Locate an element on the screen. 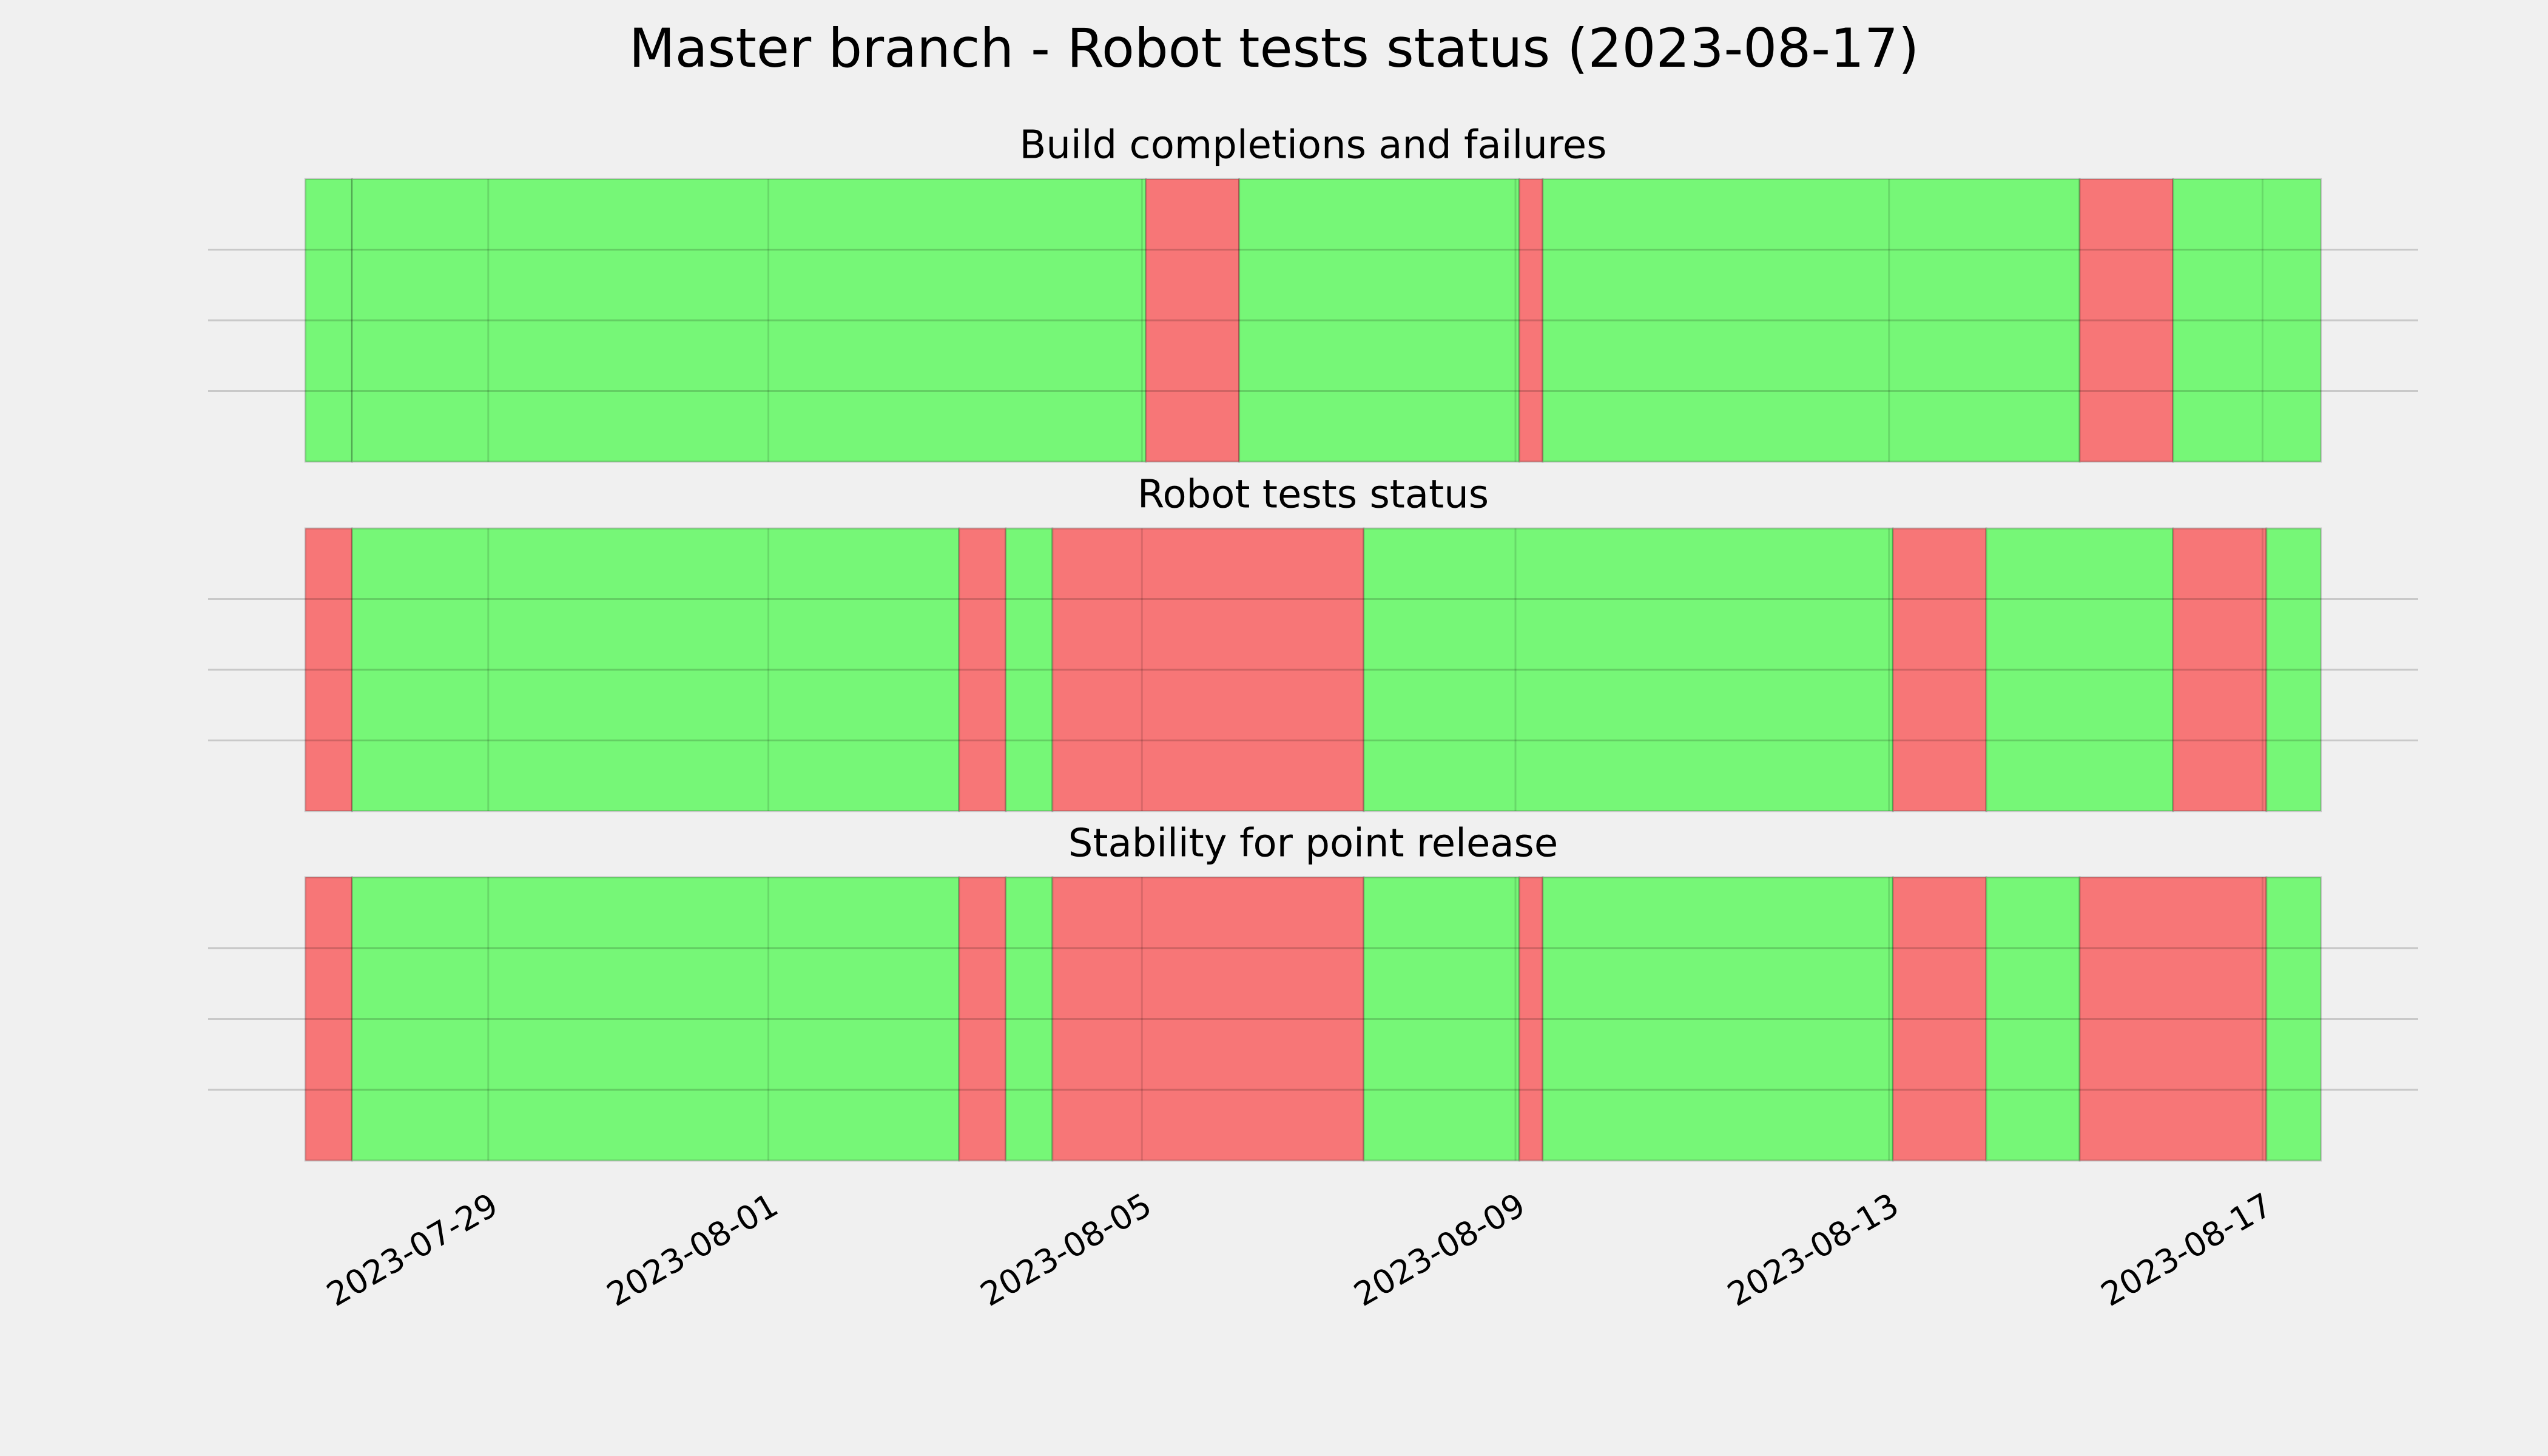 The height and width of the screenshot is (1456, 2548). subplot-title: Robot tests status is located at coordinates (1313, 495).